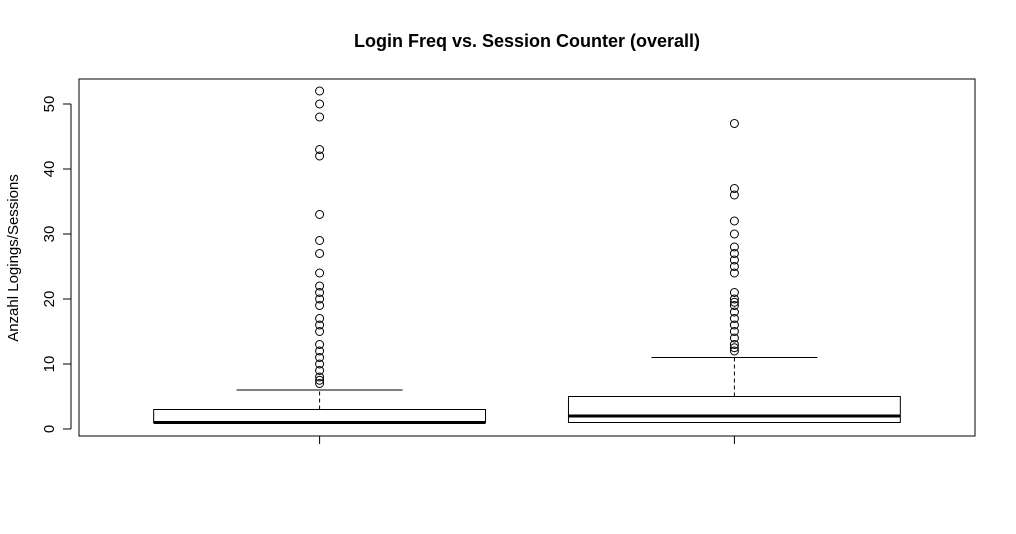 Image resolution: width=1016 pixels, height=534 pixels. I want to click on y-tick-label: 30, so click(49, 234).